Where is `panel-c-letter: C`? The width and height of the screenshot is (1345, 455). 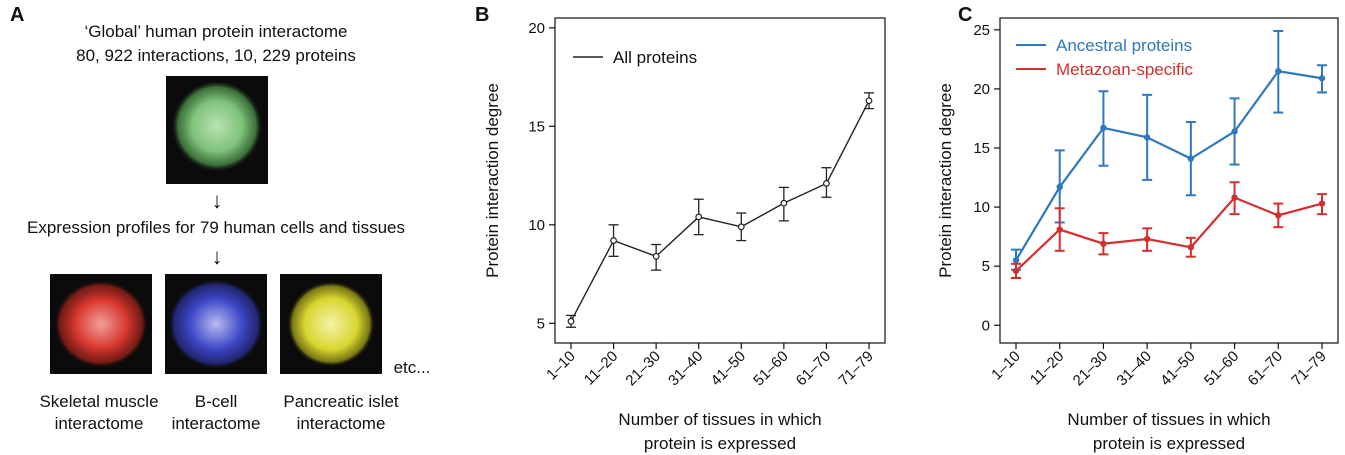 panel-c-letter: C is located at coordinates (965, 15).